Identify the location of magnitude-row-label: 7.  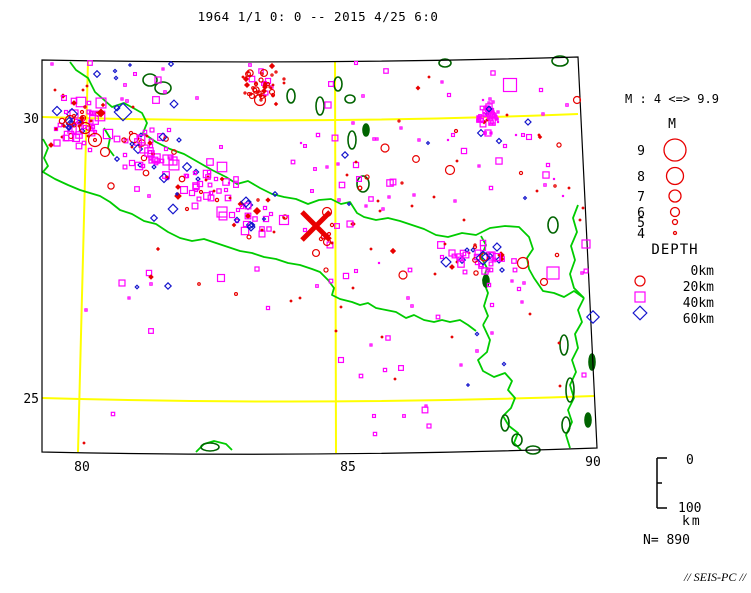
(641, 197).